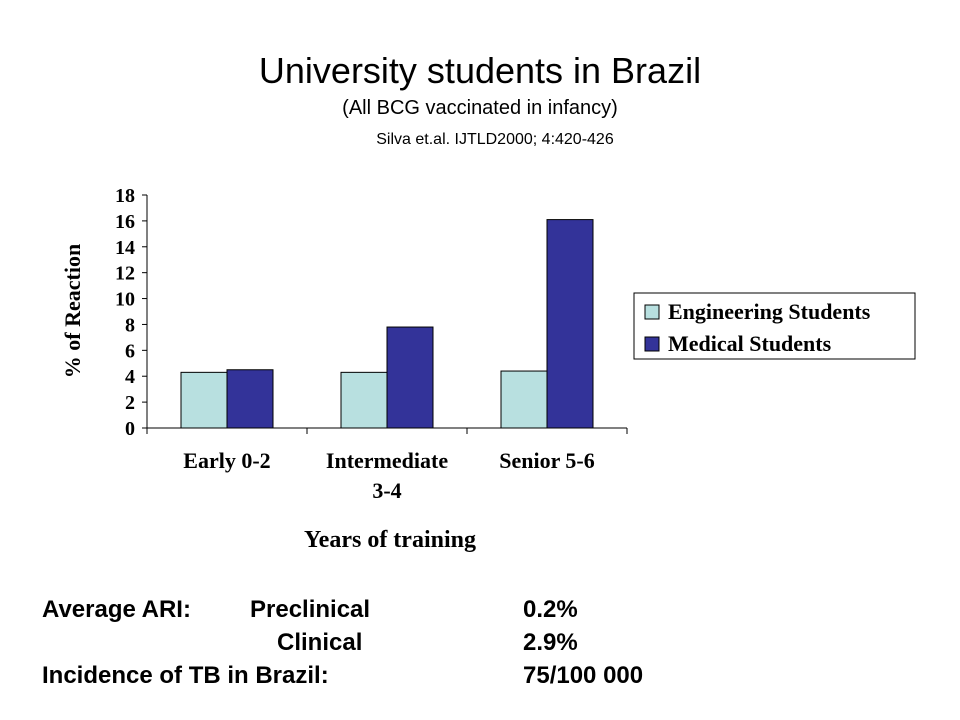 The height and width of the screenshot is (720, 960). Describe the element at coordinates (226, 460) in the screenshot. I see `x-category-label: Early 0-2` at that location.